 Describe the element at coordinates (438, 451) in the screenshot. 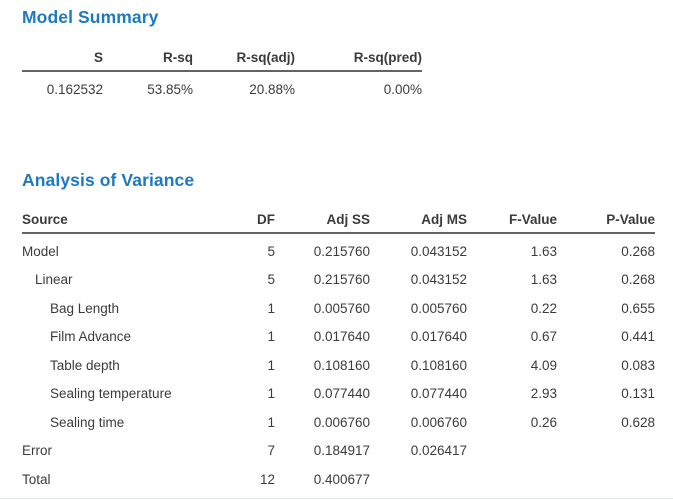

I see `anova-adj-ms-cell: 0.026417` at that location.